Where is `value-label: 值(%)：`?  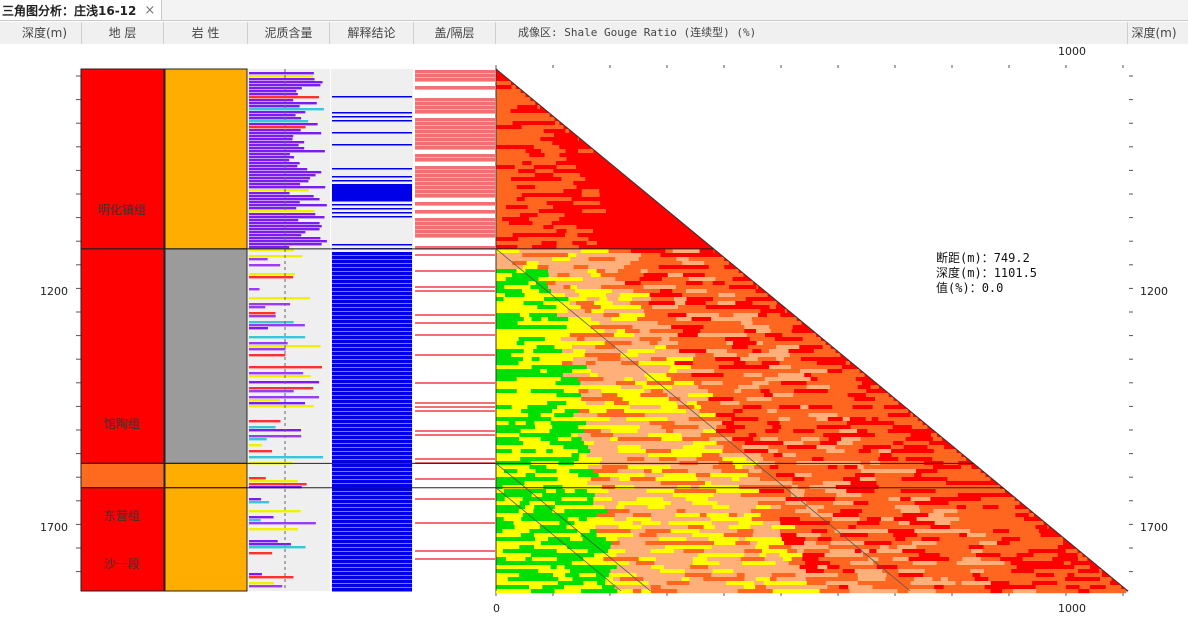
value-label: 值(%)： is located at coordinates (959, 288).